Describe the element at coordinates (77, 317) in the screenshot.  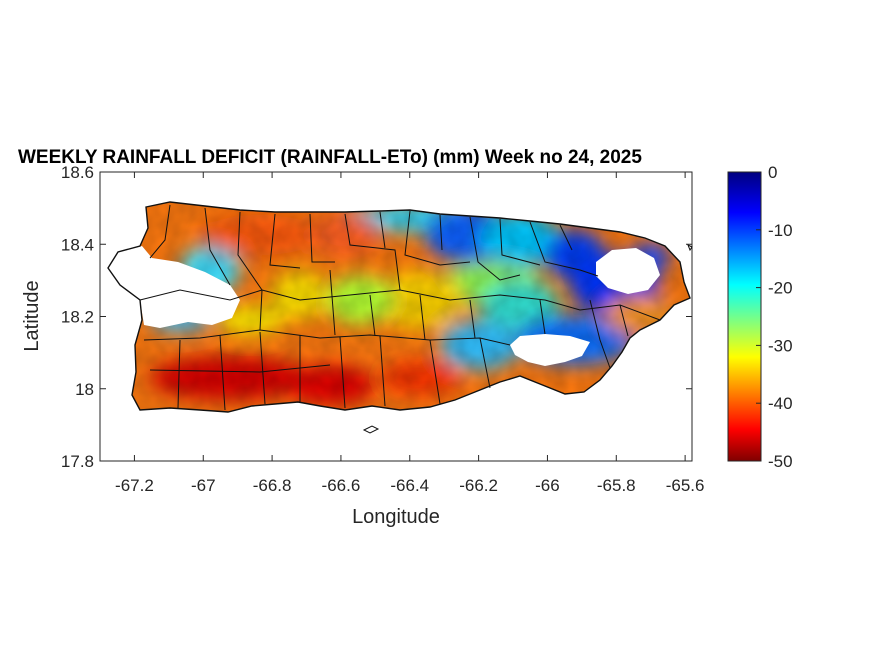
I see `y-tick-label: 18.2` at that location.